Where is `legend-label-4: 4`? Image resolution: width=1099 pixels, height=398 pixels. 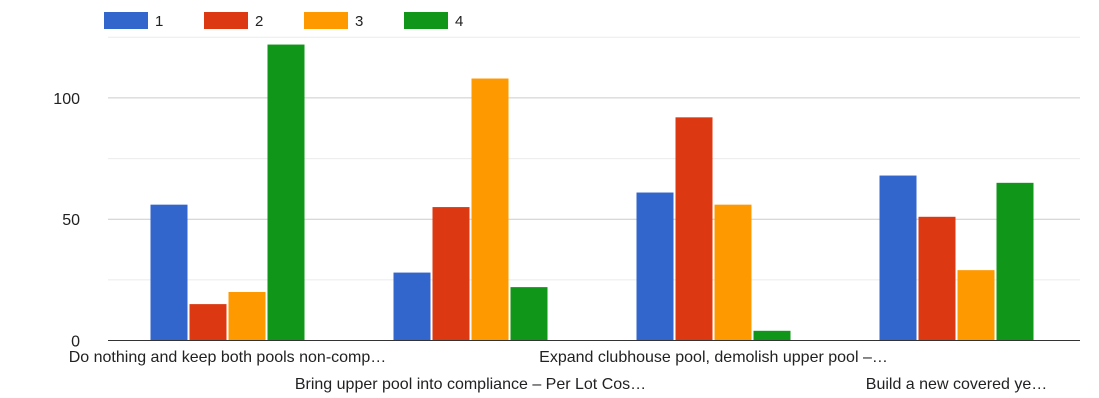
legend-label-4: 4 is located at coordinates (459, 21).